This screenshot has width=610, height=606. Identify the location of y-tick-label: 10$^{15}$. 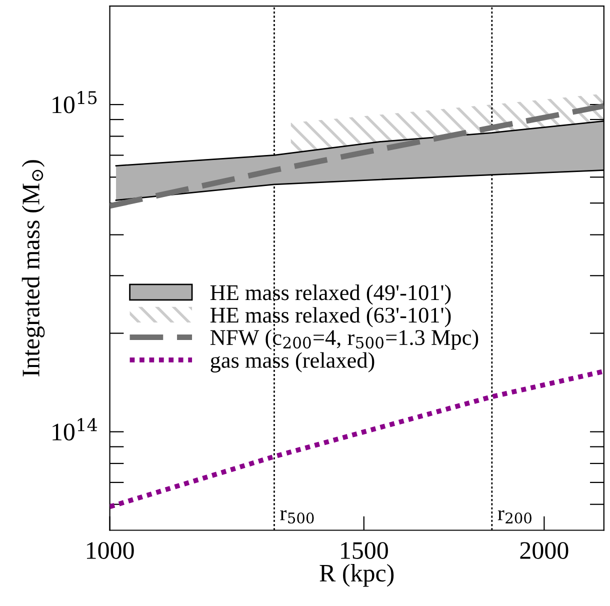
(74, 102).